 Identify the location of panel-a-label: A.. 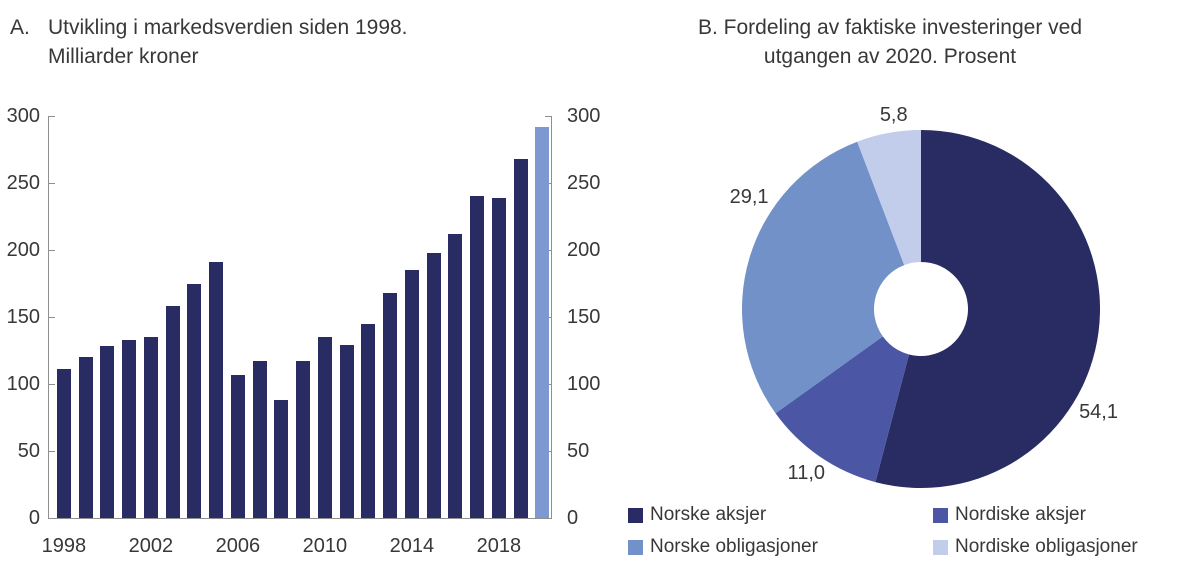
(20, 27).